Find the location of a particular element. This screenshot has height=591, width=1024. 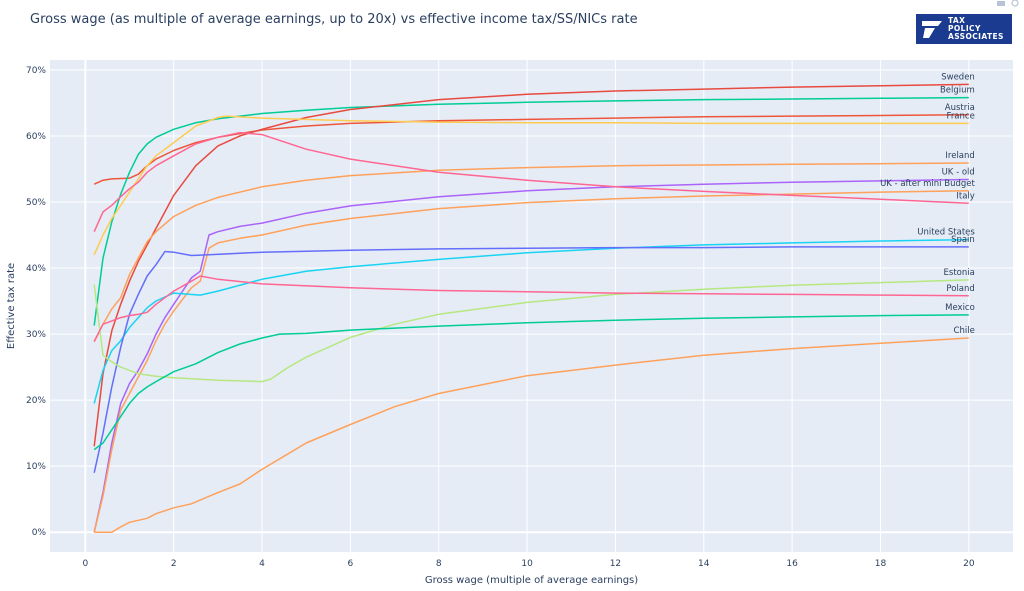

x-tick-label: 18 is located at coordinates (881, 564).